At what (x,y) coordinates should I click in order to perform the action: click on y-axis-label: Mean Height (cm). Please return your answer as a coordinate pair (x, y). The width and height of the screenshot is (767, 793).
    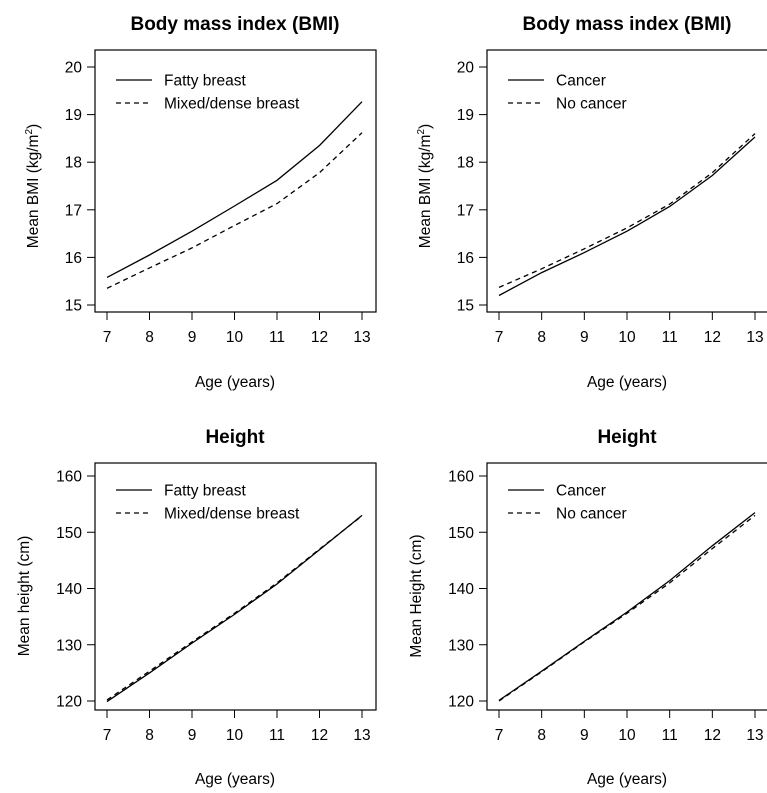
    Looking at the image, I should click on (416, 595).